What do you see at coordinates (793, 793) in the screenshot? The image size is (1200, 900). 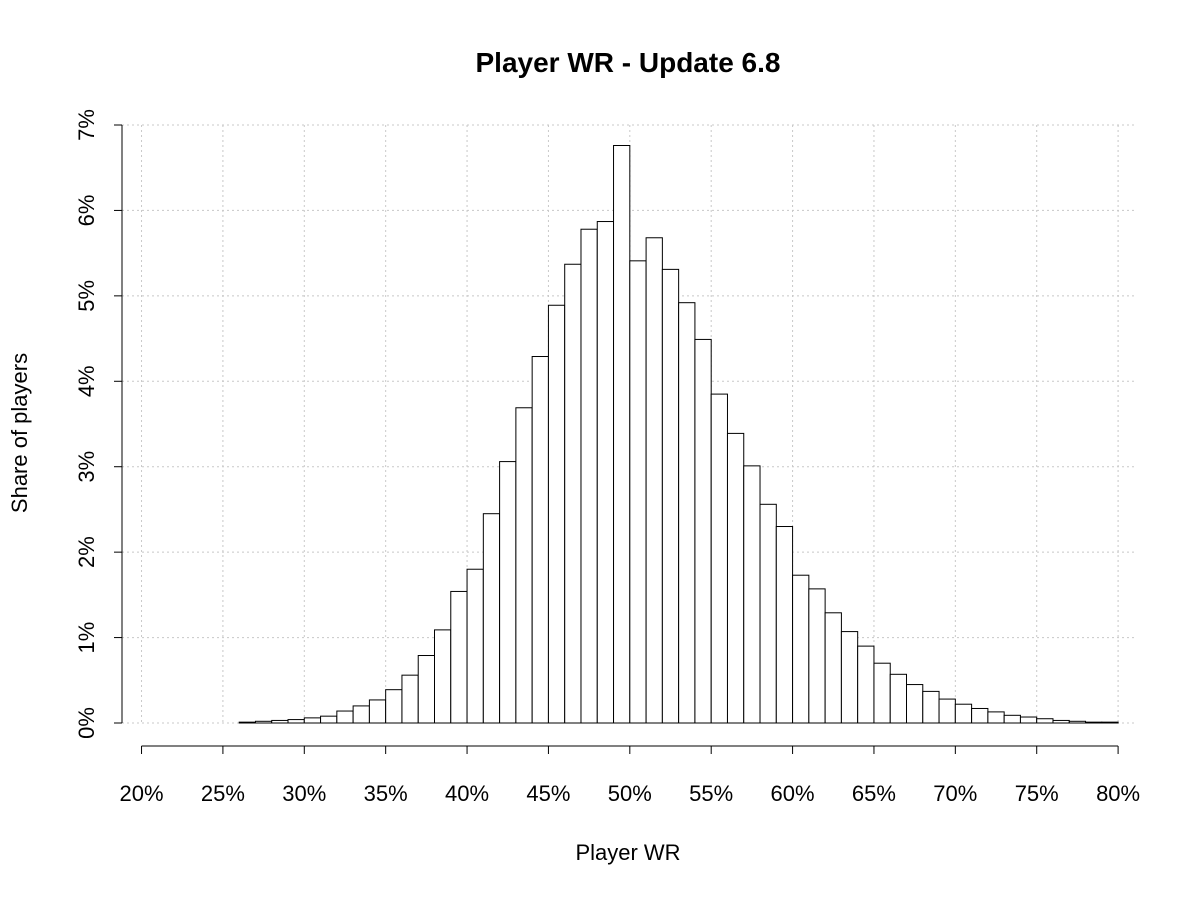 I see `x-tick-label: 60%` at bounding box center [793, 793].